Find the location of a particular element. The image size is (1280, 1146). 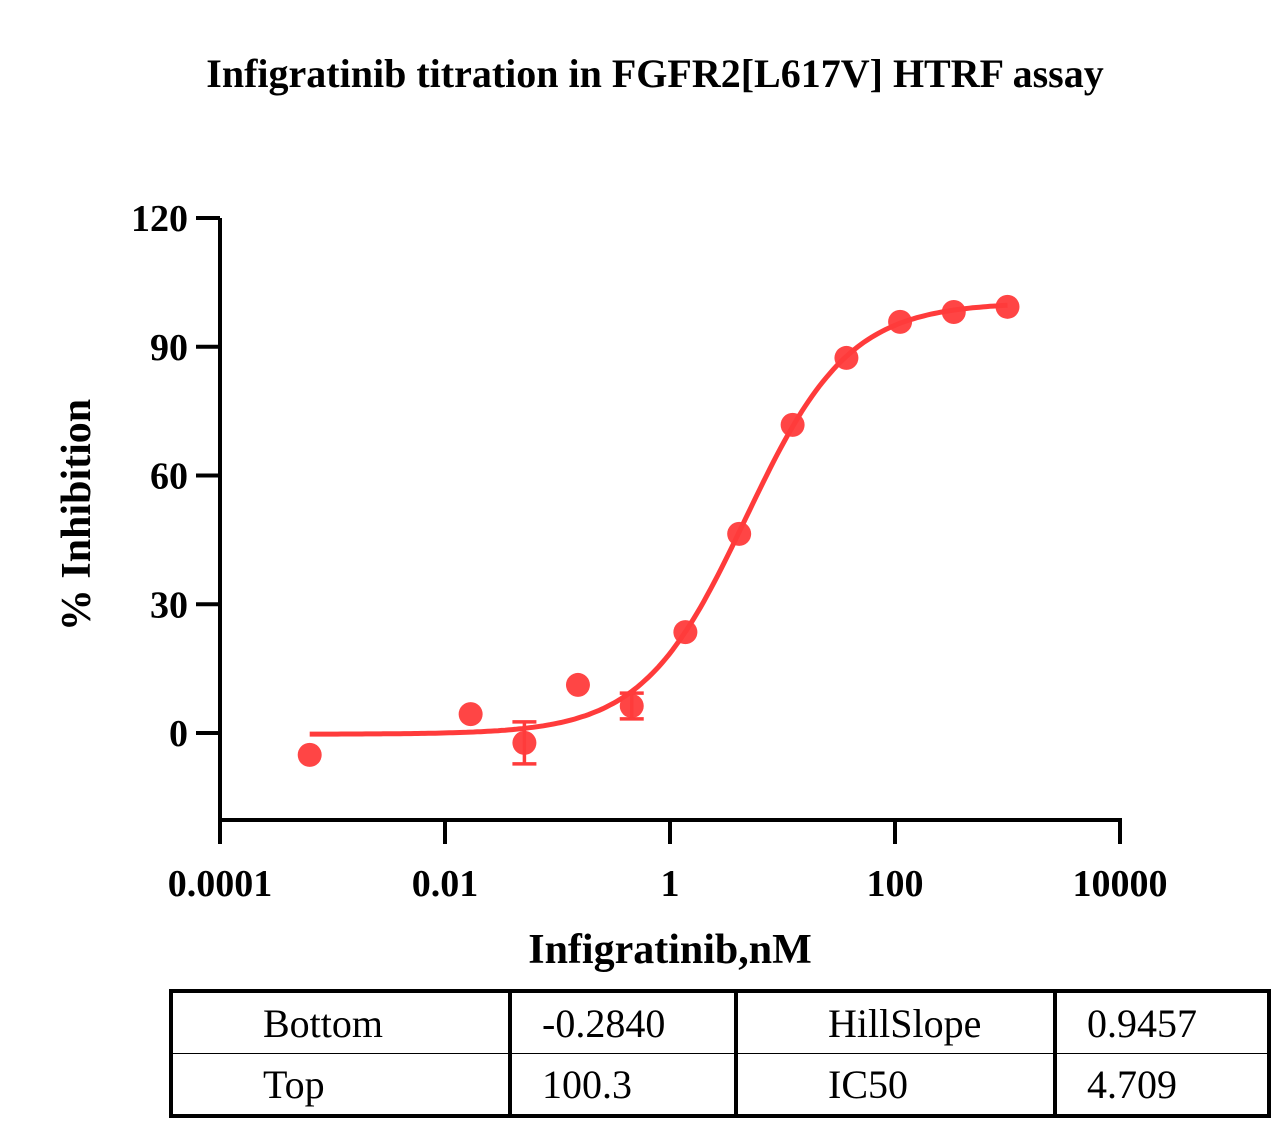

param-value: 100.3 is located at coordinates (624, 1084).